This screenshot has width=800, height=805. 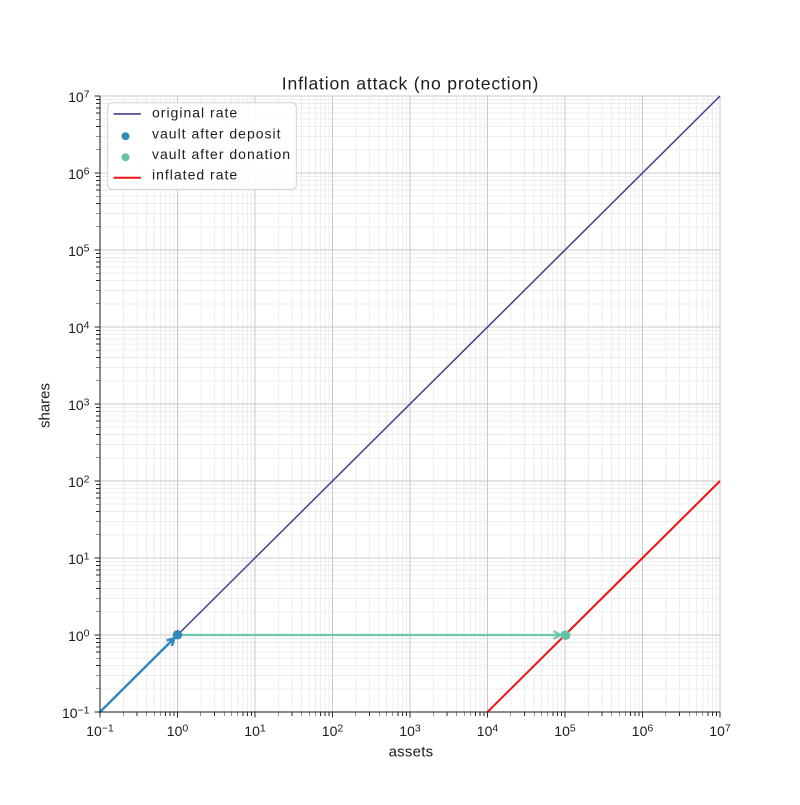 I want to click on svg-text: vault after donation, so click(x=221, y=154).